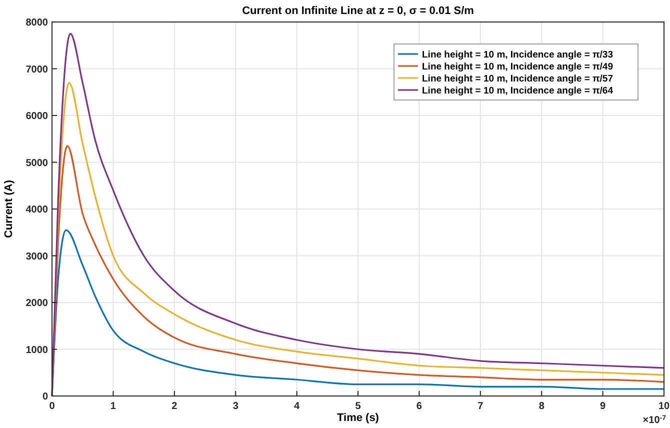 The image size is (670, 428). What do you see at coordinates (9, 209) in the screenshot?
I see `y-axis-title: Current (A)` at bounding box center [9, 209].